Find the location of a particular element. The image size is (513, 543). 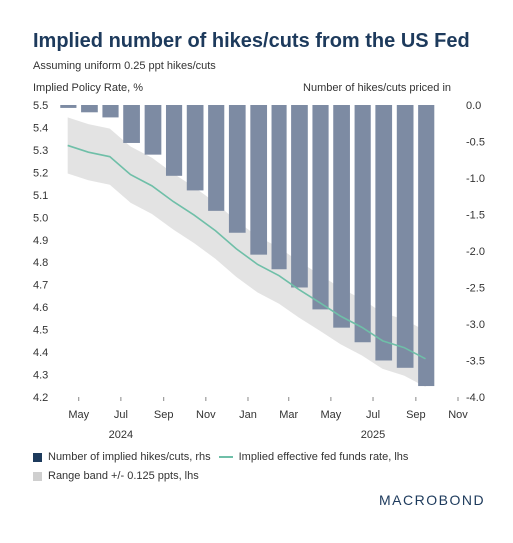

legend-bar-label: Number of implied hikes/cuts, rhs is located at coordinates (129, 457).